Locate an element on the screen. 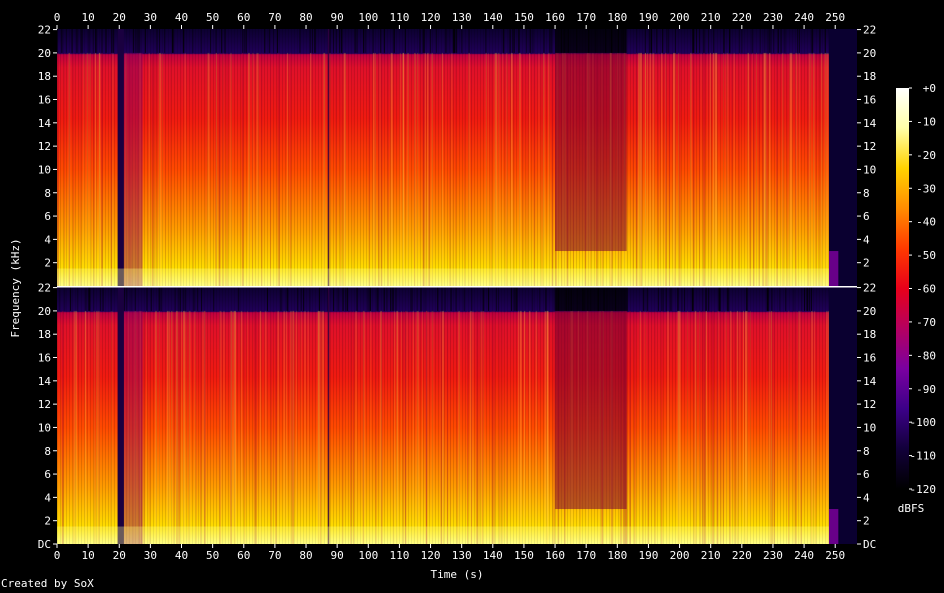 This screenshot has height=593, width=944. x-tick-label-bottom: 100 is located at coordinates (368, 555).